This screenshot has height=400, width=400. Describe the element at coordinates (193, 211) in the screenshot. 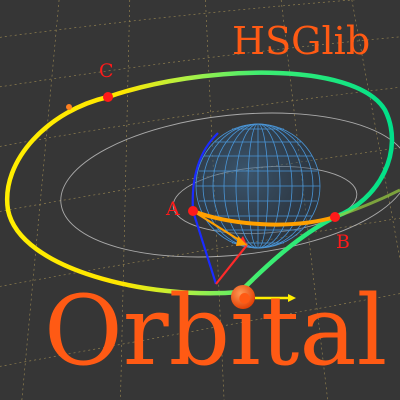

I see `point-marker-a` at that location.